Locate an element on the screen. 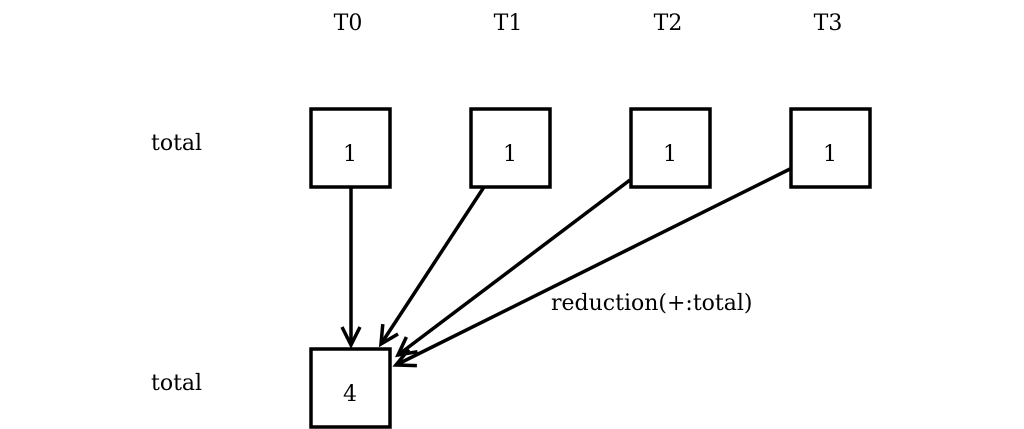 This screenshot has height=429, width=1024. arrowhead-t3 is located at coordinates (404, 358).